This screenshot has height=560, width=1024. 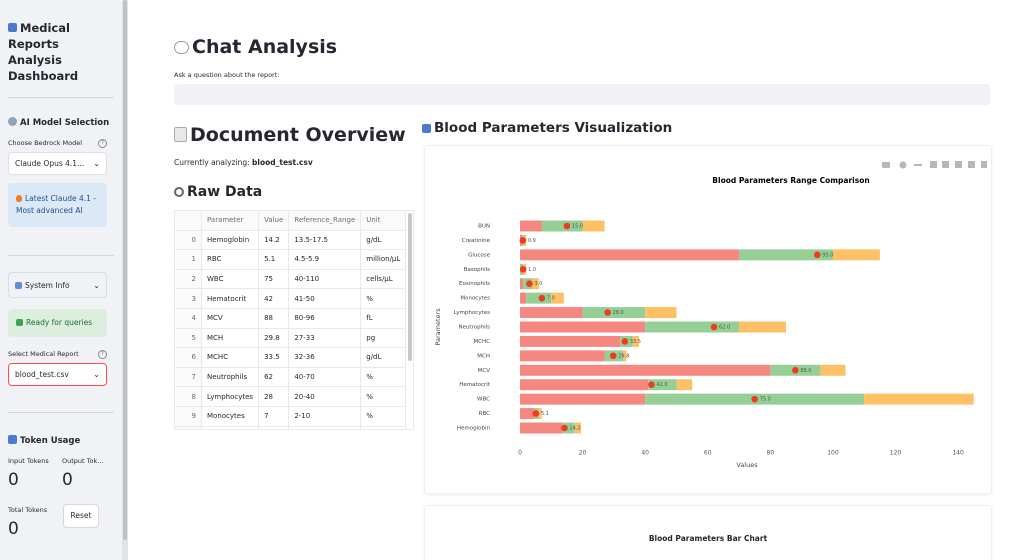 What do you see at coordinates (50, 441) in the screenshot?
I see `heading-text: Token Usage` at bounding box center [50, 441].